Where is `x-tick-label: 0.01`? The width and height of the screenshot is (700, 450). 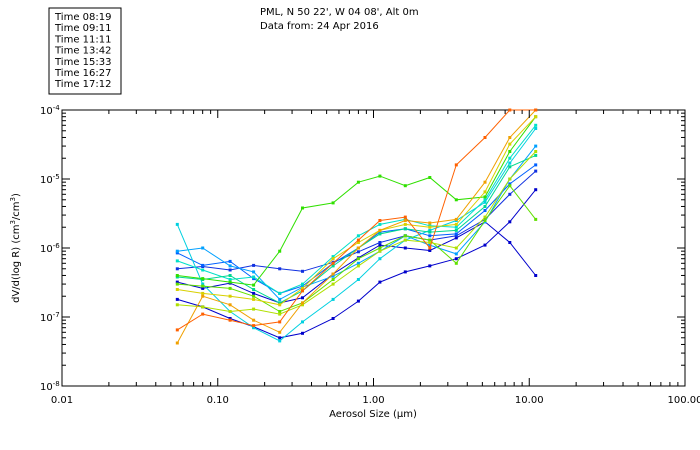 x-tick-label: 0.01 is located at coordinates (62, 400).